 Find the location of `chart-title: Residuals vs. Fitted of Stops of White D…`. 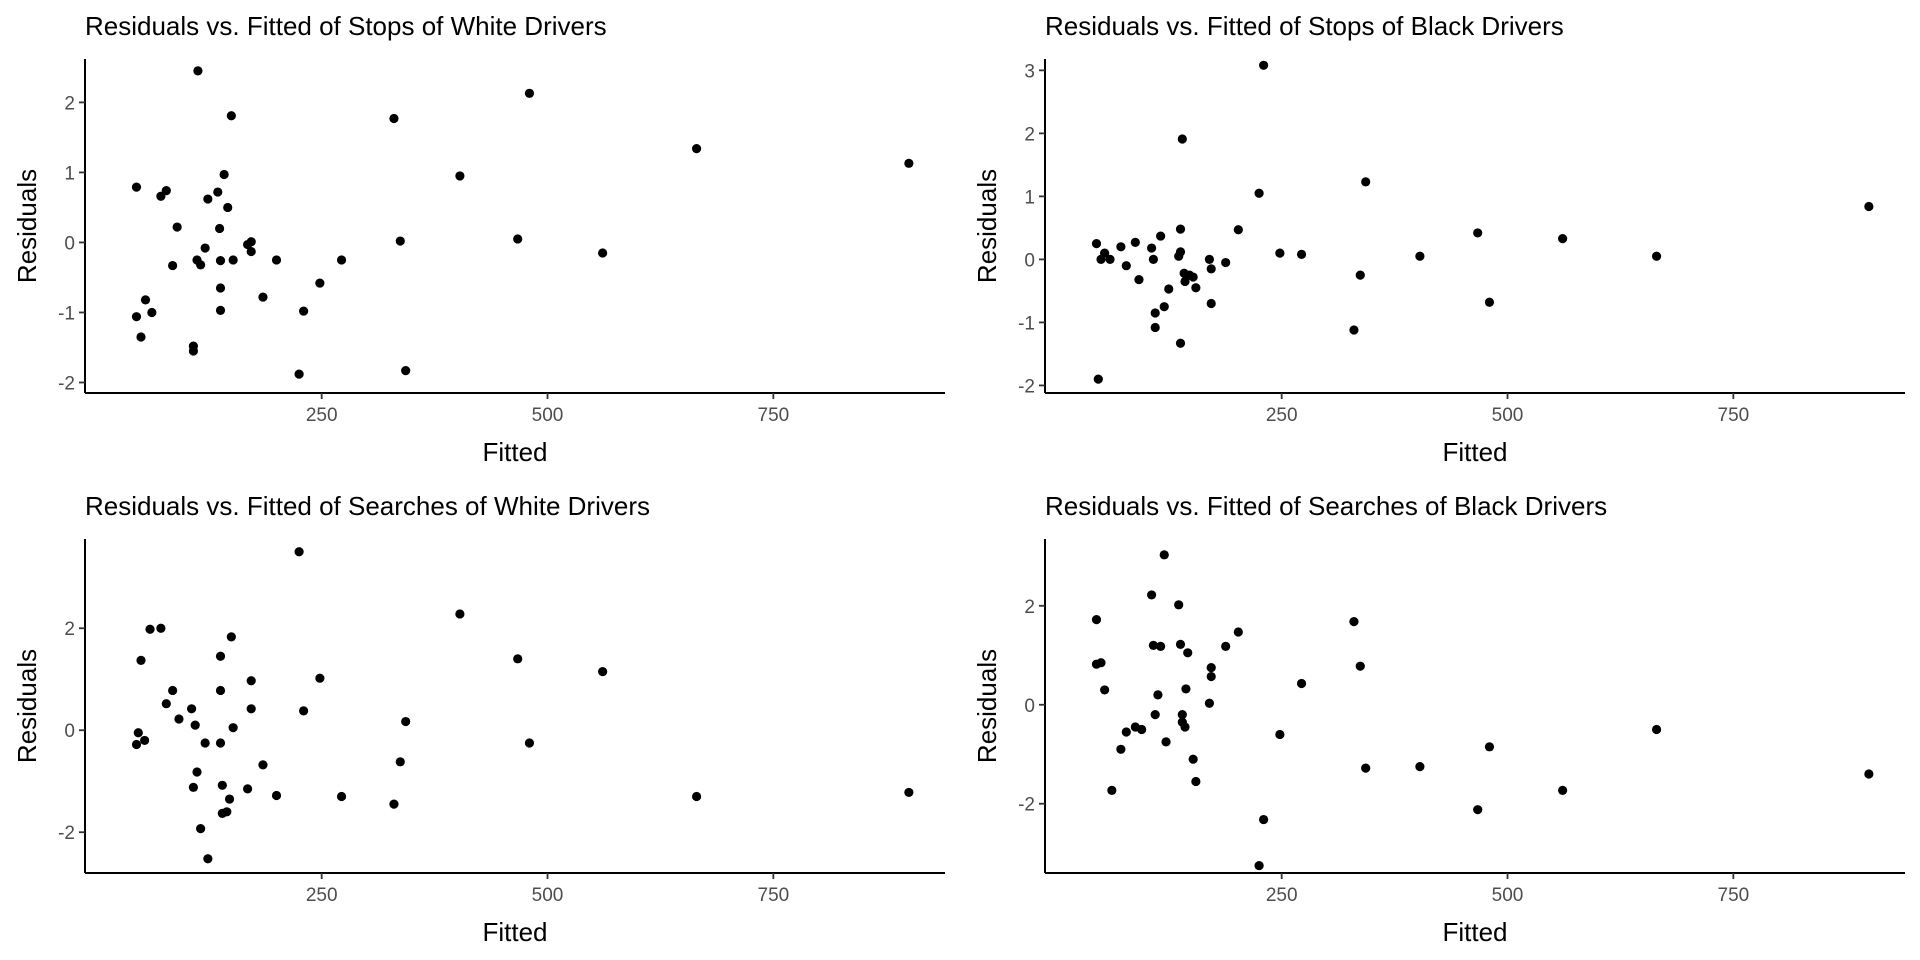

chart-title: Residuals vs. Fitted of Stops of White D… is located at coordinates (346, 26).